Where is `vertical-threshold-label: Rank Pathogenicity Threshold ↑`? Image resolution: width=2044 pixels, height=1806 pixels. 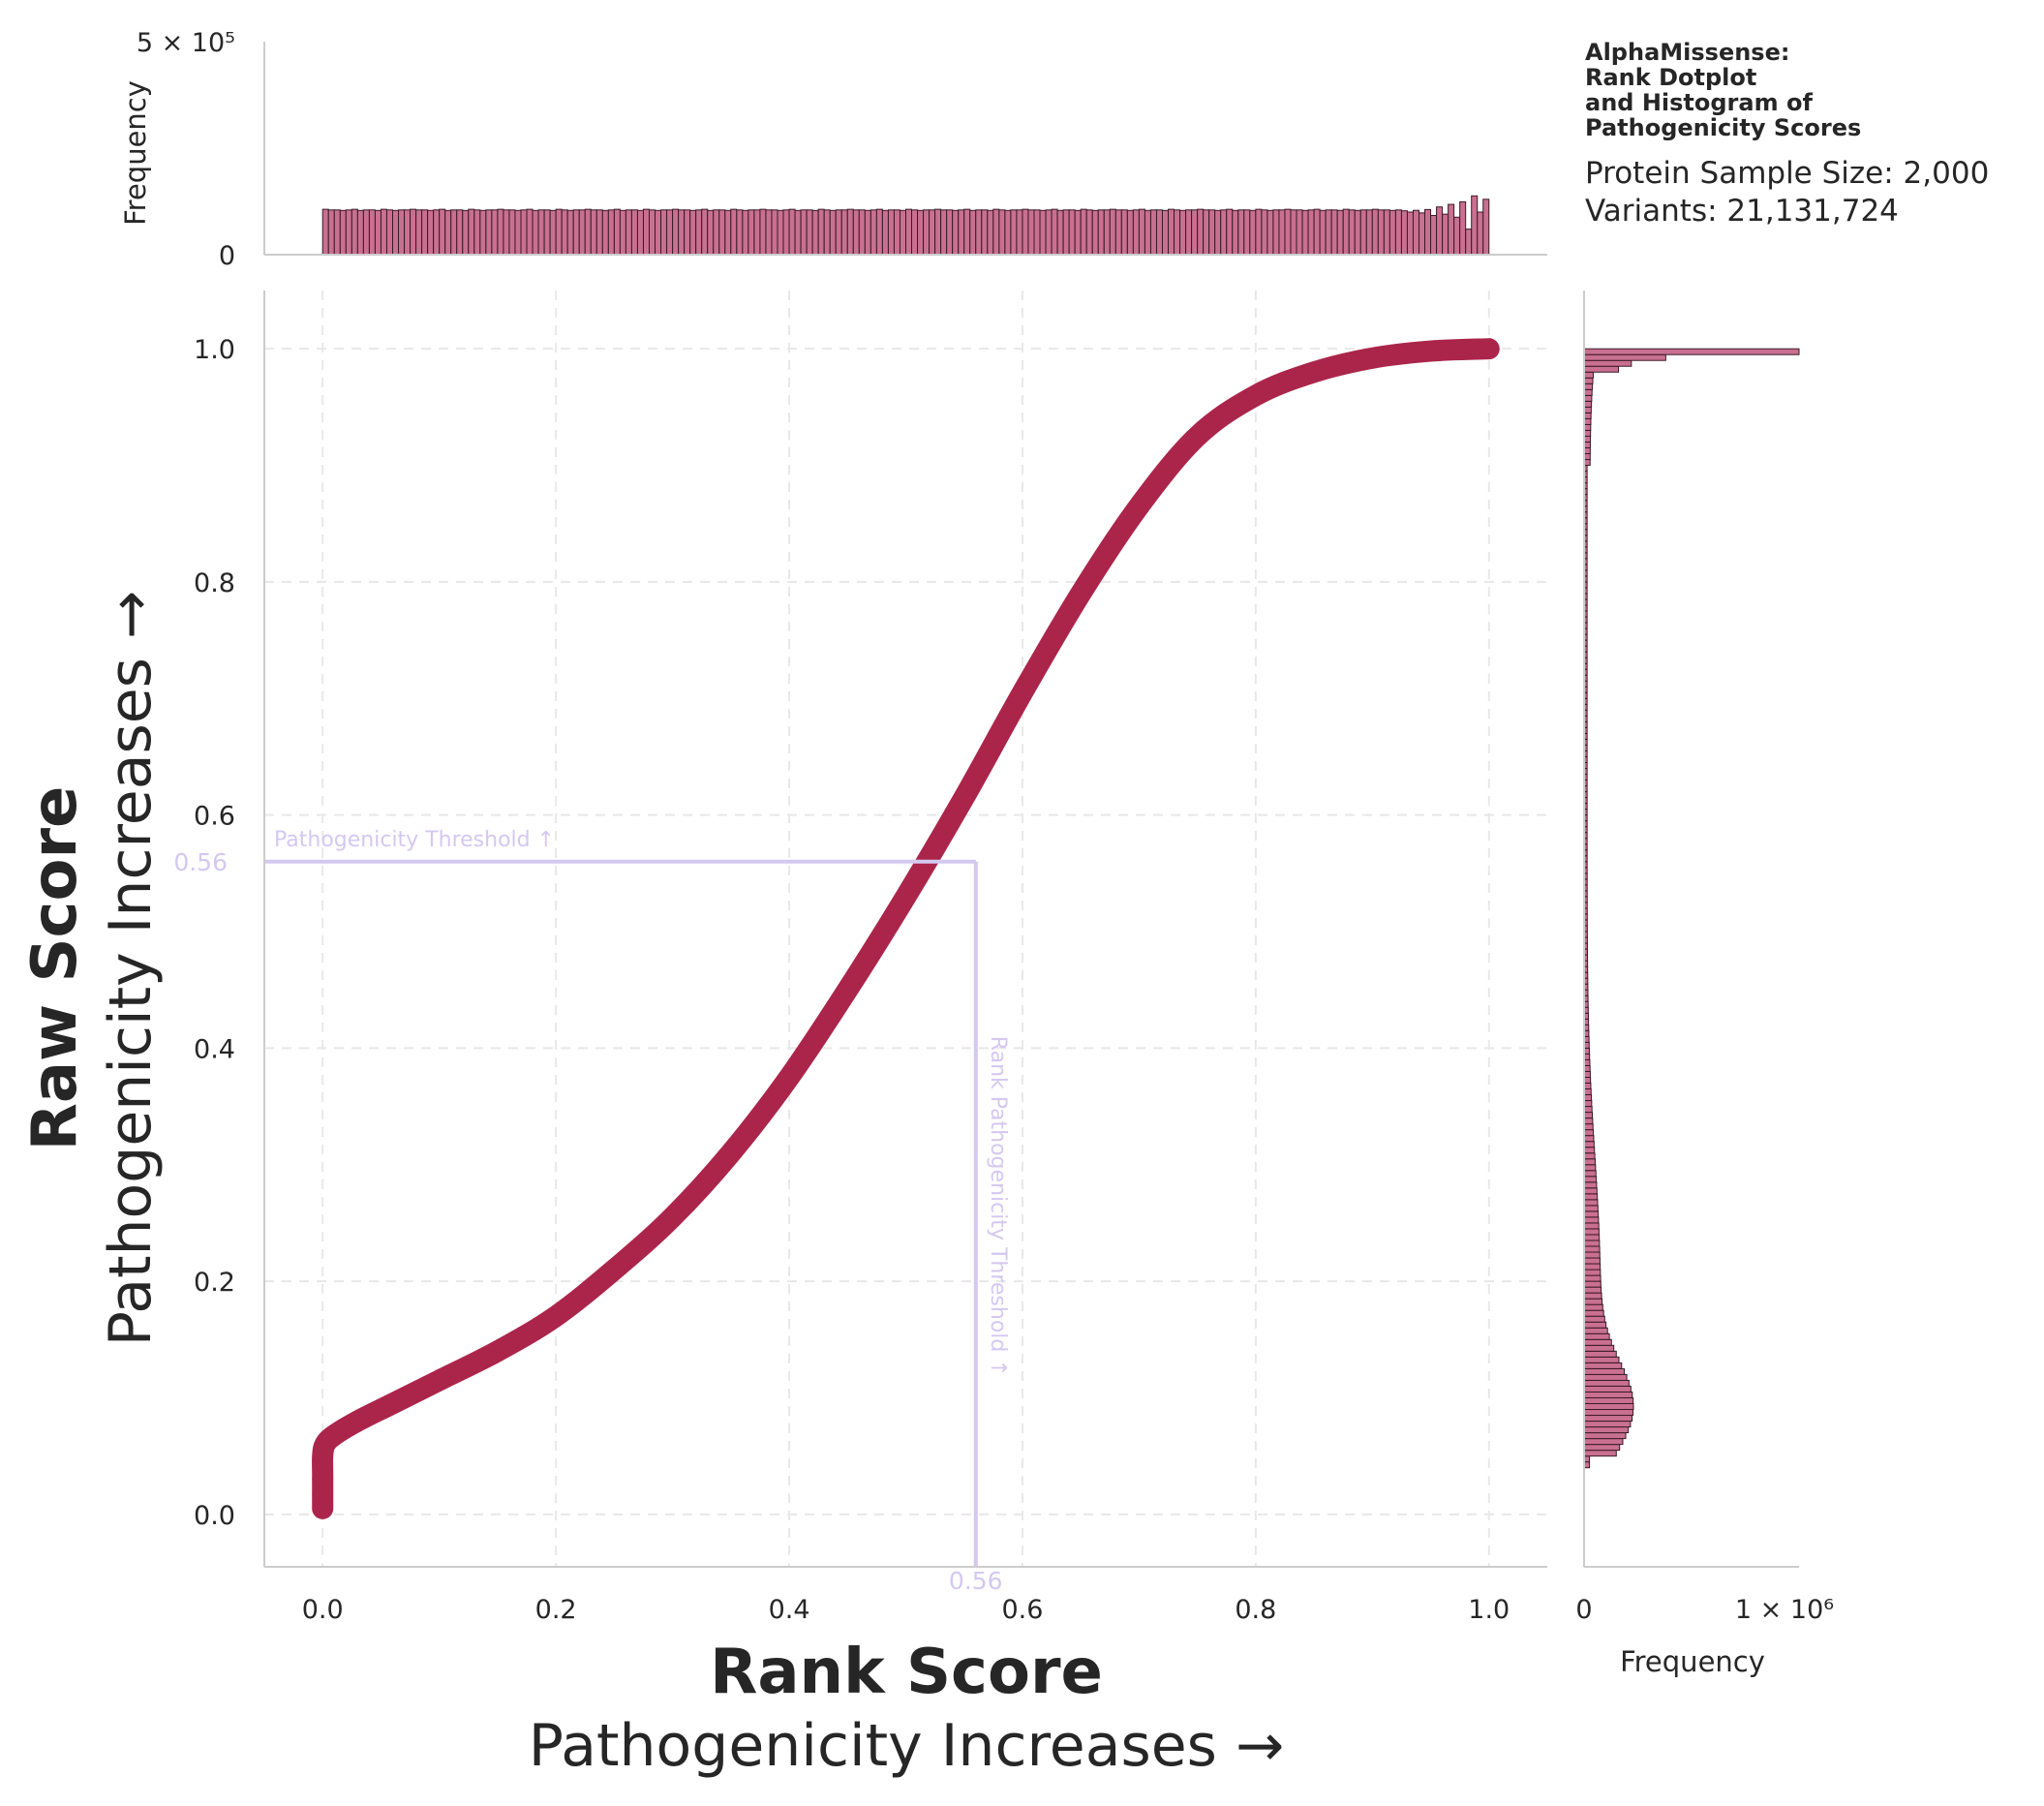
vertical-threshold-label: Rank Pathogenicity Threshold ↑ is located at coordinates (998, 1206).